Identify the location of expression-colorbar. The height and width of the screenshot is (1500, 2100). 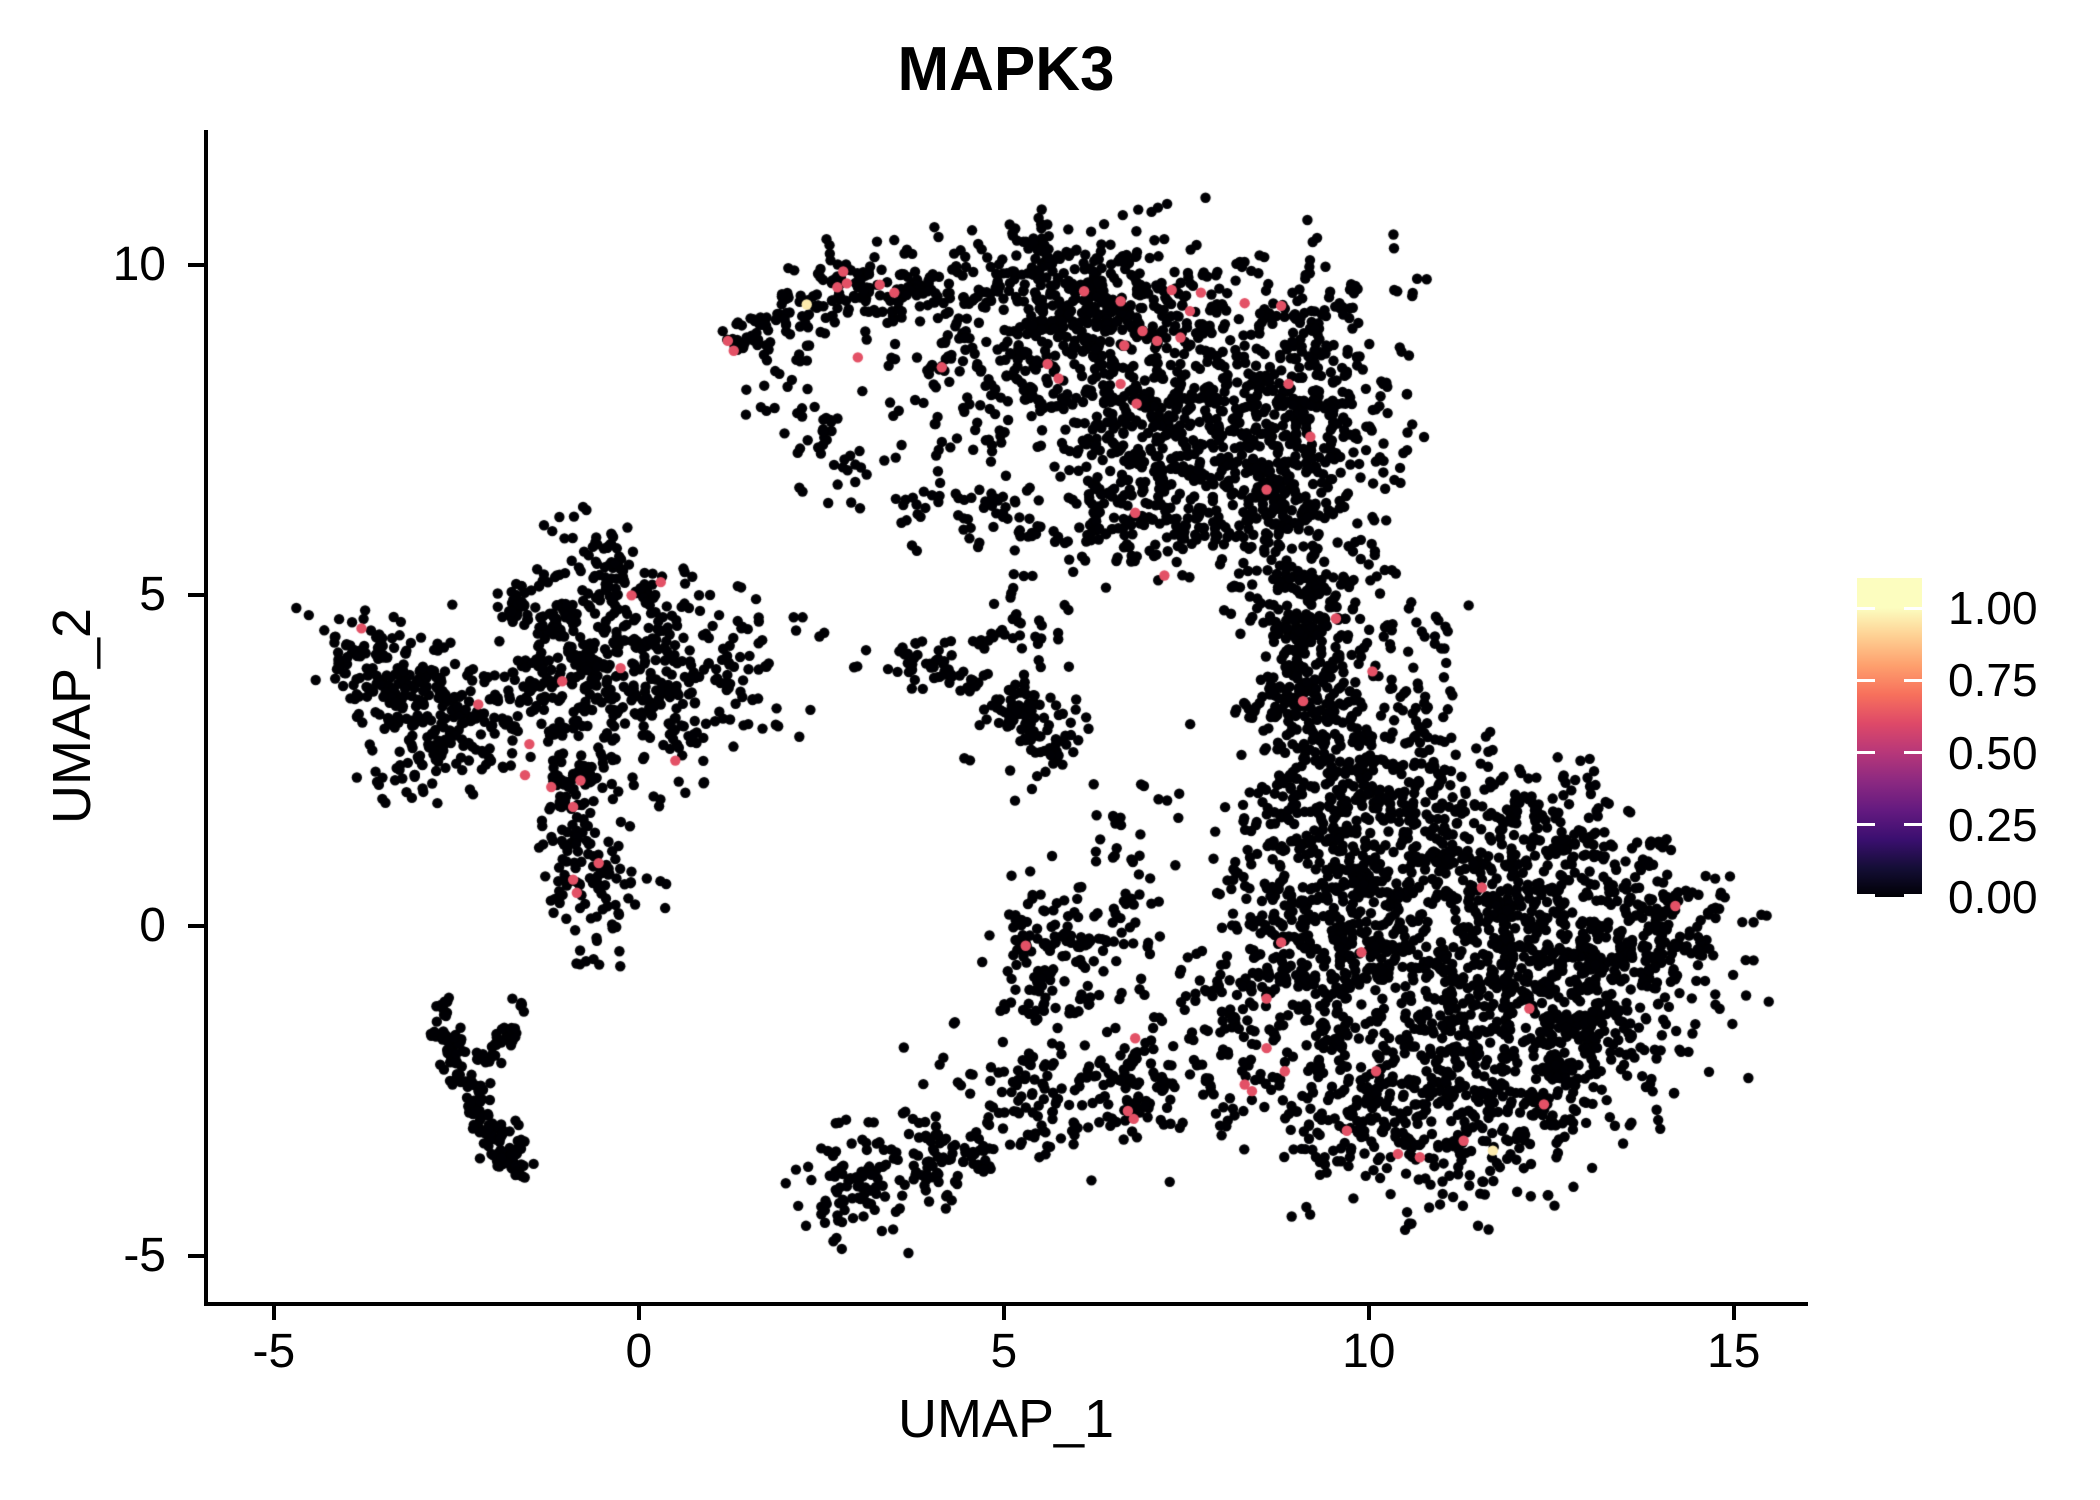
(1889, 737).